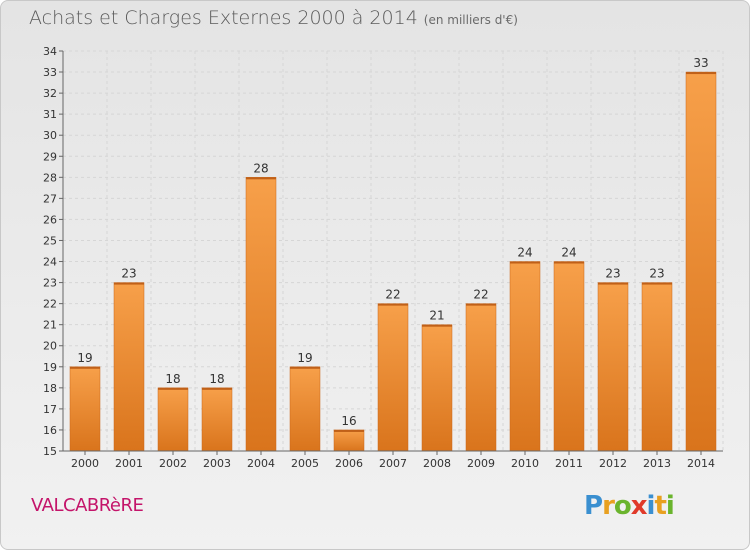 This screenshot has height=550, width=750. What do you see at coordinates (50, 240) in the screenshot?
I see `y-tick-label: 25` at bounding box center [50, 240].